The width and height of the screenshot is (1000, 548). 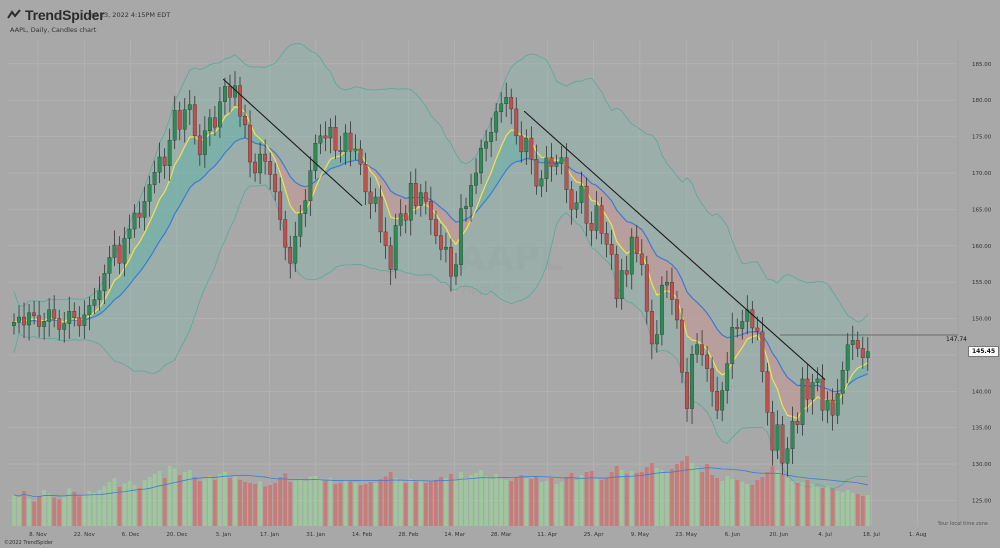 I want to click on x-tick-label: 28. Mar, so click(x=502, y=535).